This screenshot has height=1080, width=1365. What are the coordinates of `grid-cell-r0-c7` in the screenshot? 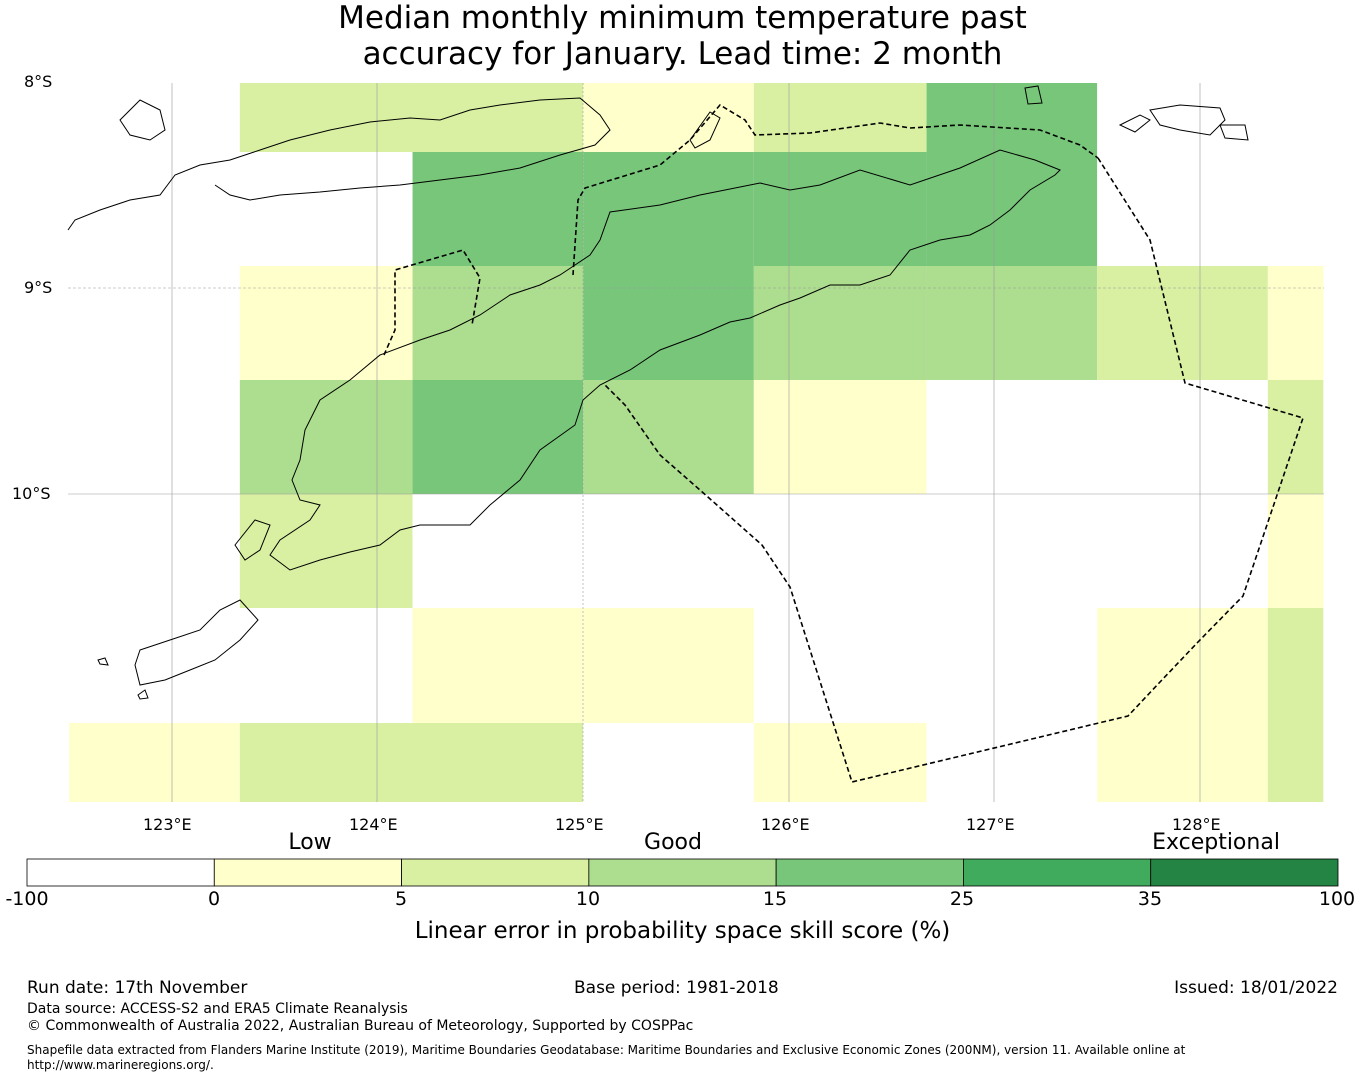 It's located at (1295, 117).